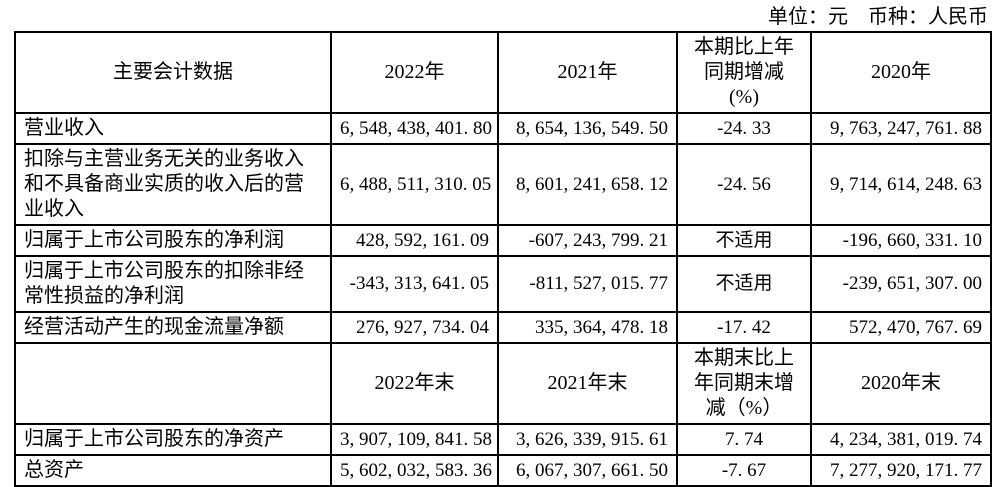 This screenshot has height=487, width=1004. I want to click on value-2020-cell: 9, 763, 247, 761. 88, so click(901, 128).